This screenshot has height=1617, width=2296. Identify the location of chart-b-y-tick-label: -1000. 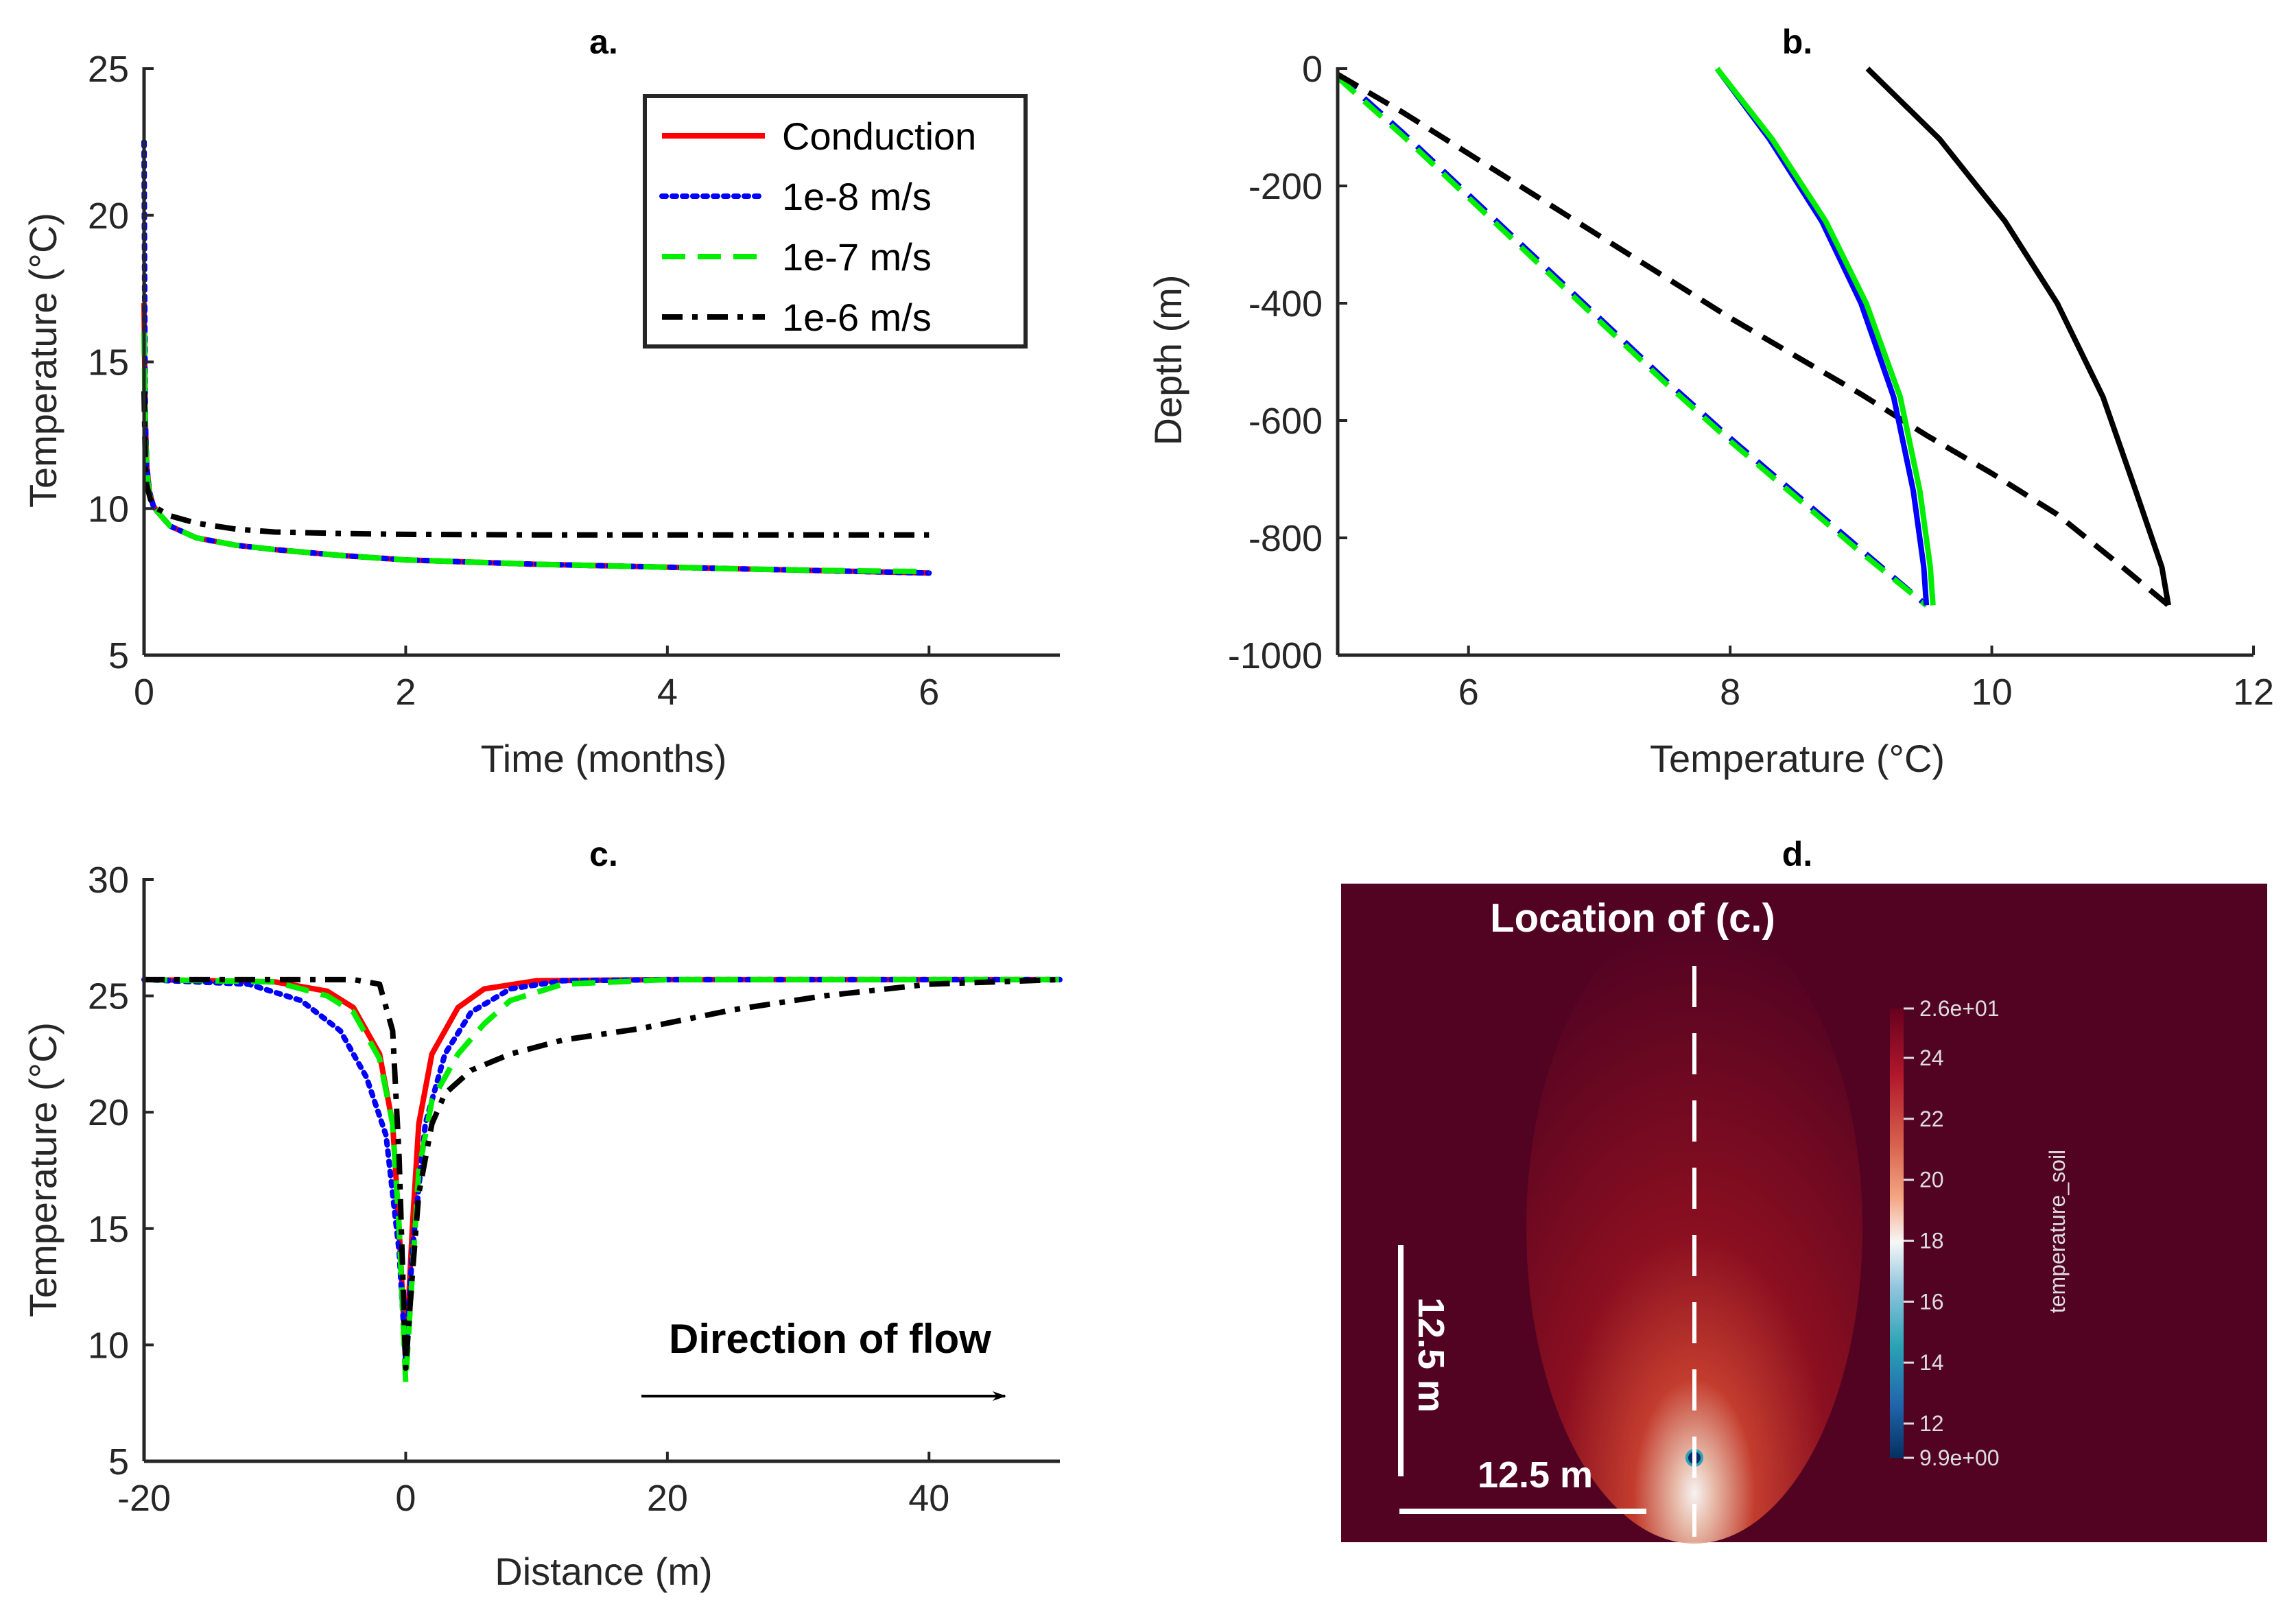
(1275, 655).